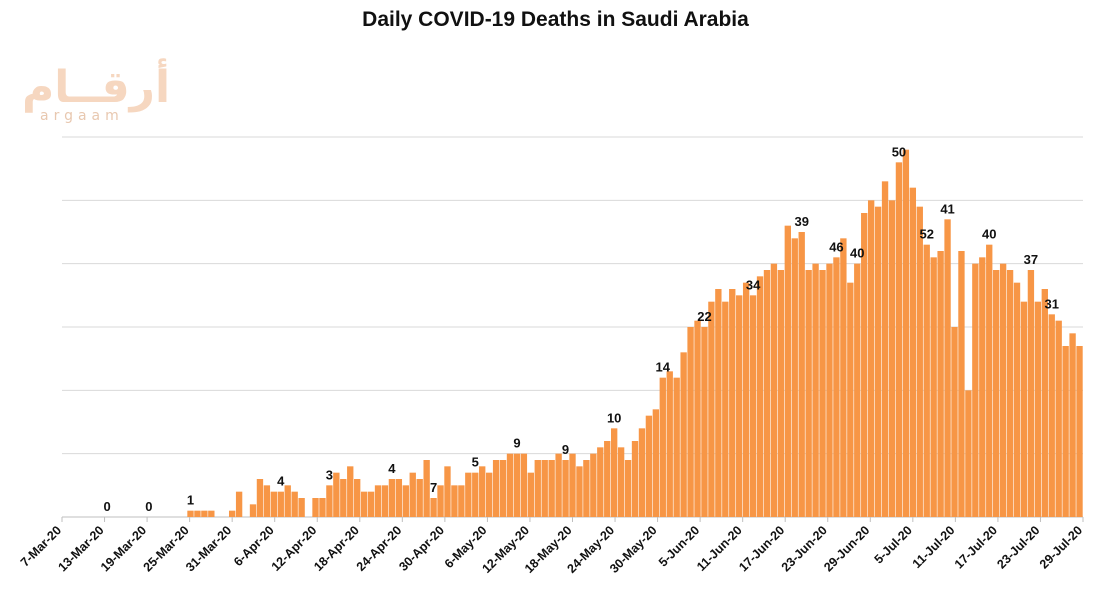 This screenshot has width=1111, height=599. I want to click on data-label: 5, so click(475, 462).